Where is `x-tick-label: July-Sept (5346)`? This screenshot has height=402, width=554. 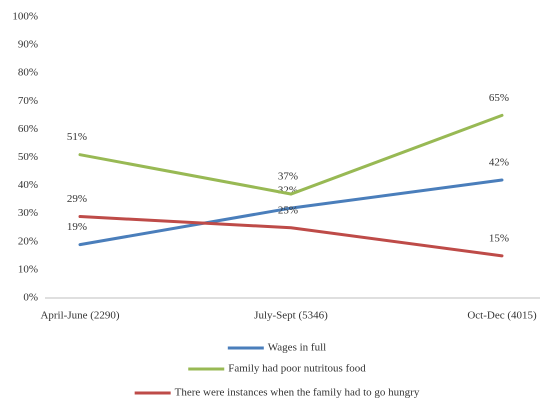
x-tick-label: July-Sept (5346) is located at coordinates (291, 316).